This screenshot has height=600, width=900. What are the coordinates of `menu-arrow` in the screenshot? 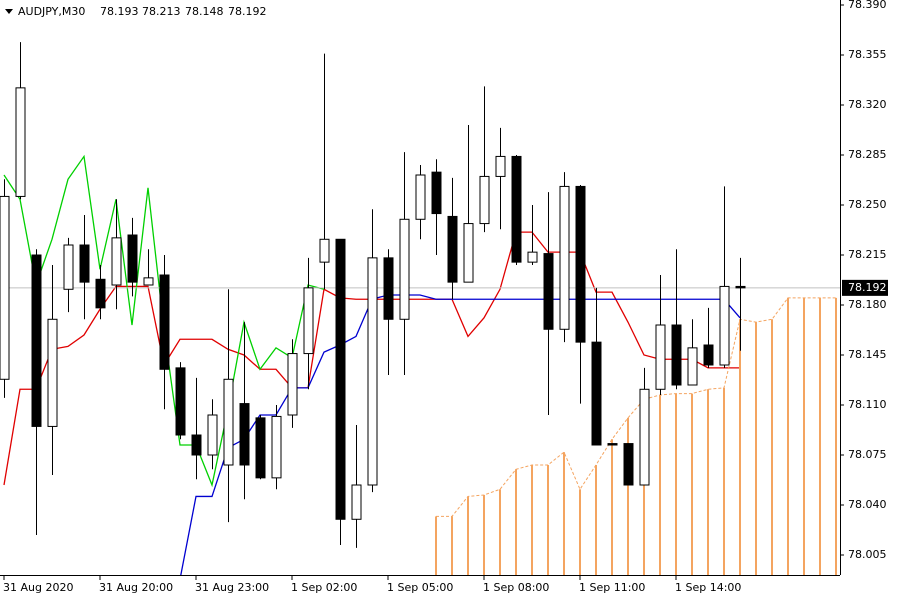 It's located at (9, 11).